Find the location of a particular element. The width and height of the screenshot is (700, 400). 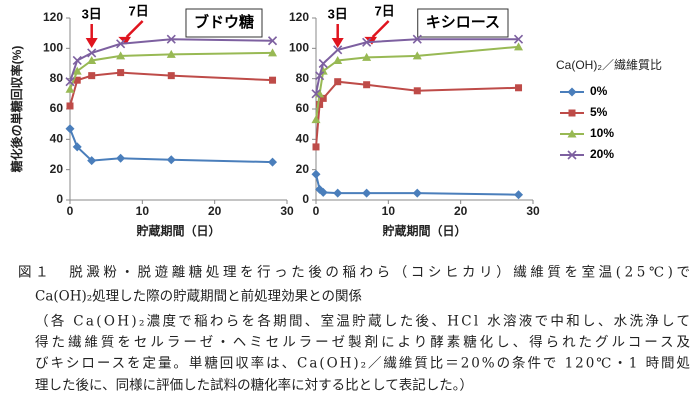

x-tick-label: 10 is located at coordinates (389, 211).